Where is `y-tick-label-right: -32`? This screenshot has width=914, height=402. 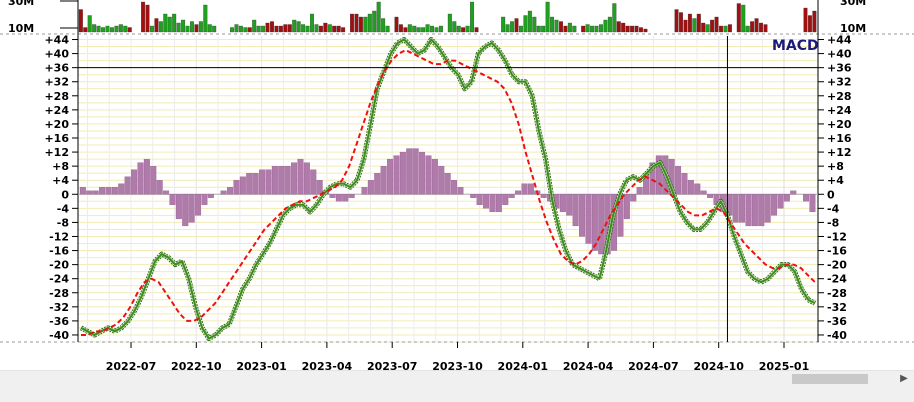 y-tick-label-right: -32 is located at coordinates (837, 307).